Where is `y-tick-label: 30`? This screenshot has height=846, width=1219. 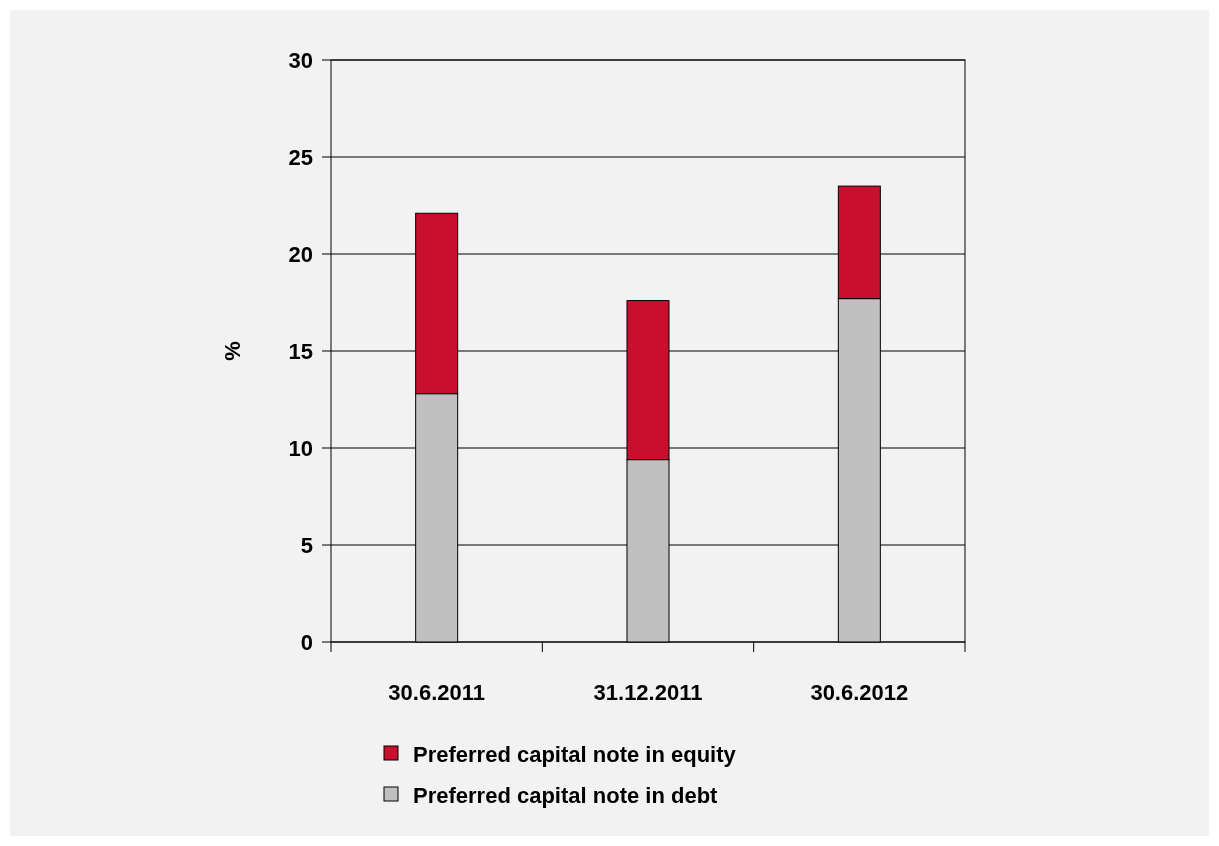
y-tick-label: 30 is located at coordinates (300, 60).